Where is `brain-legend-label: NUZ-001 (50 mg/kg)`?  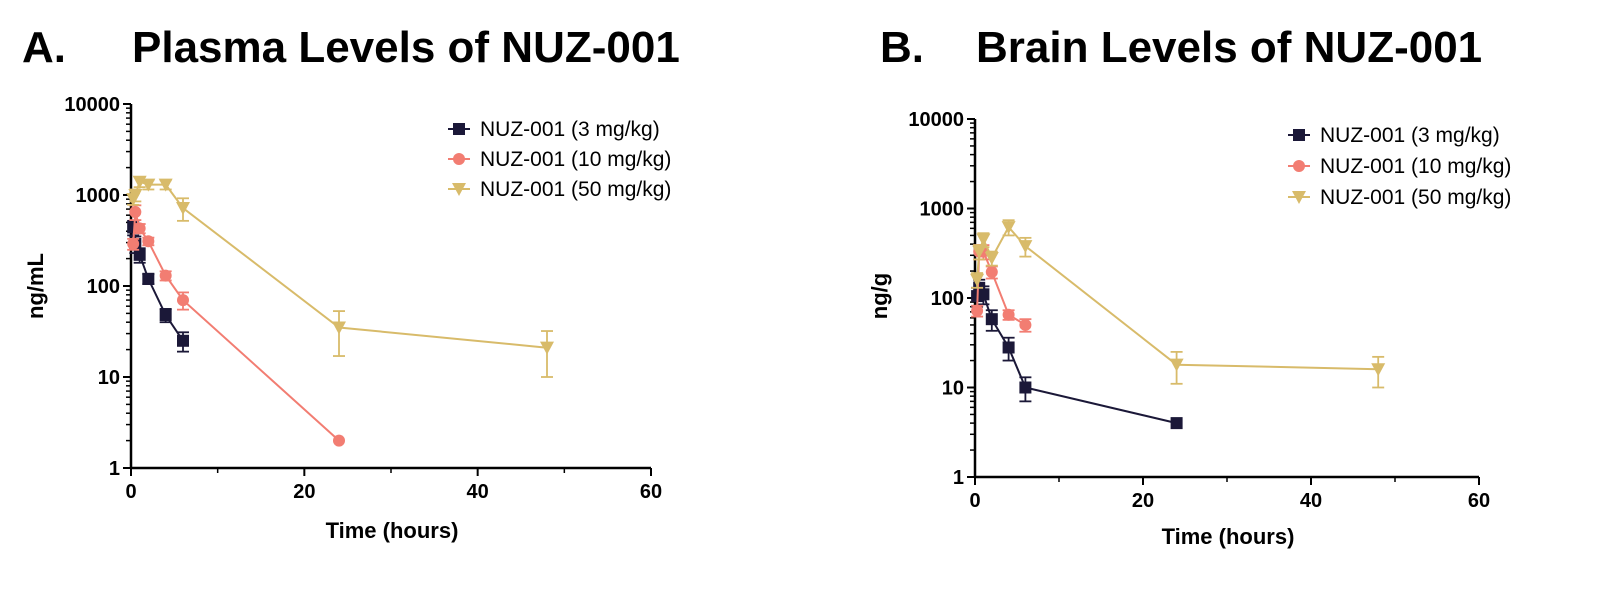 brain-legend-label: NUZ-001 (50 mg/kg) is located at coordinates (1415, 197).